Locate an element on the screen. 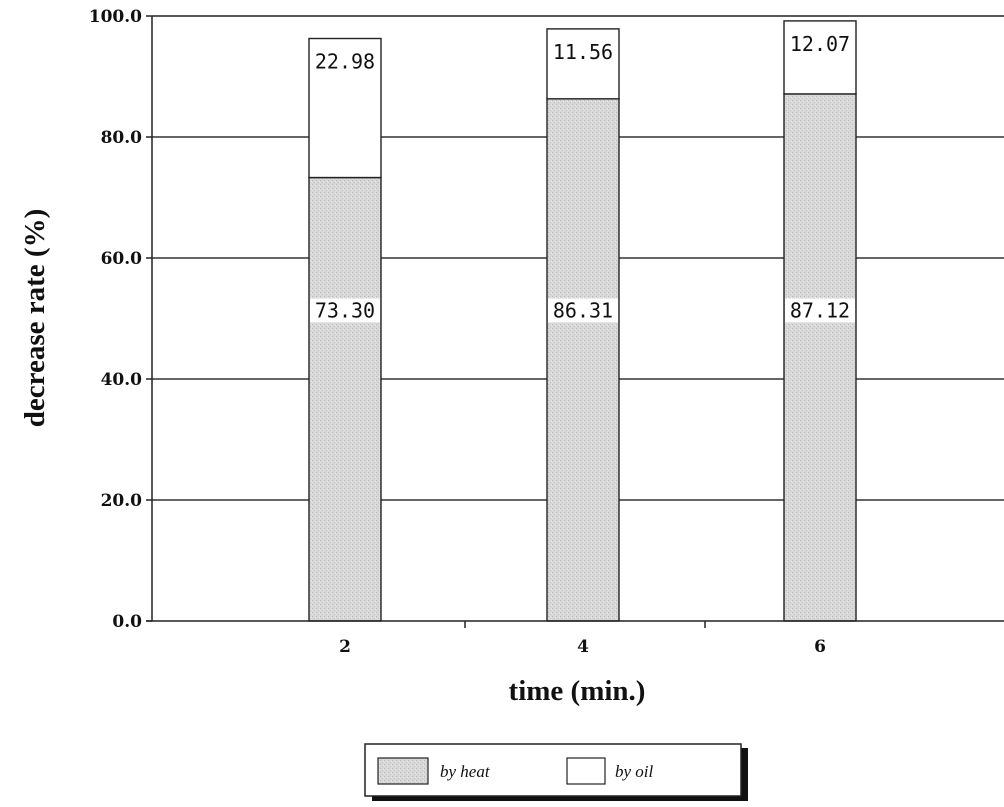  x-tick-label: 2 is located at coordinates (345, 647).